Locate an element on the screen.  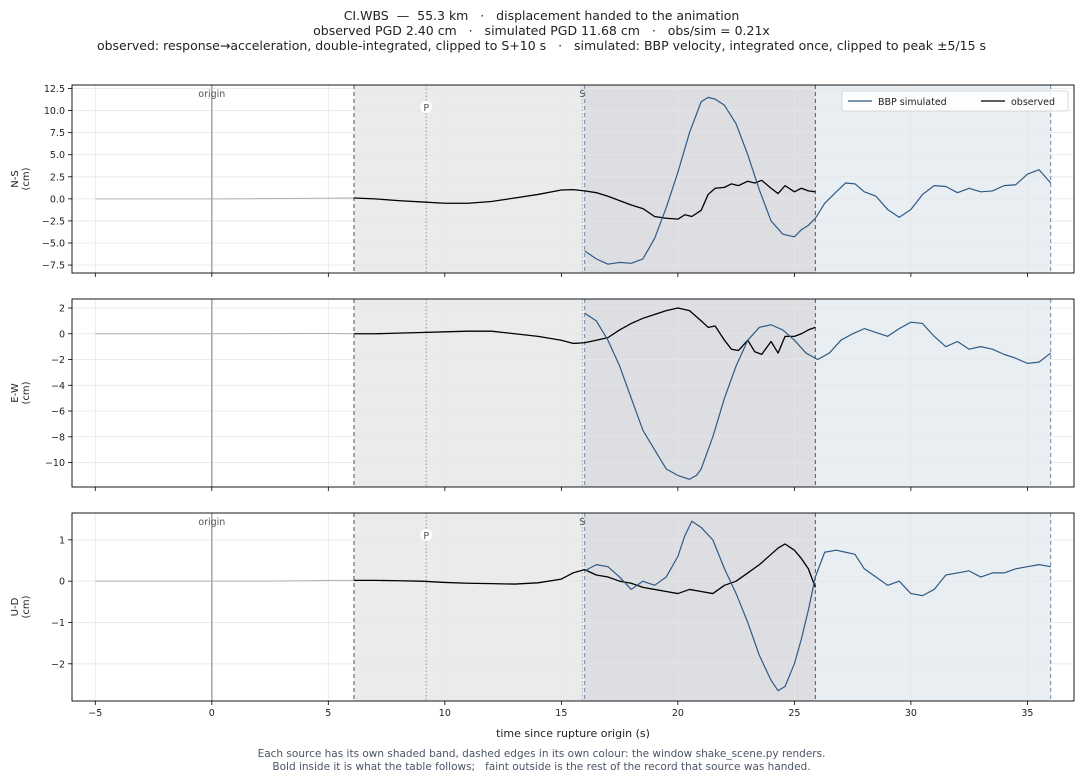
y-tick-label: 2 is located at coordinates (62, 309).